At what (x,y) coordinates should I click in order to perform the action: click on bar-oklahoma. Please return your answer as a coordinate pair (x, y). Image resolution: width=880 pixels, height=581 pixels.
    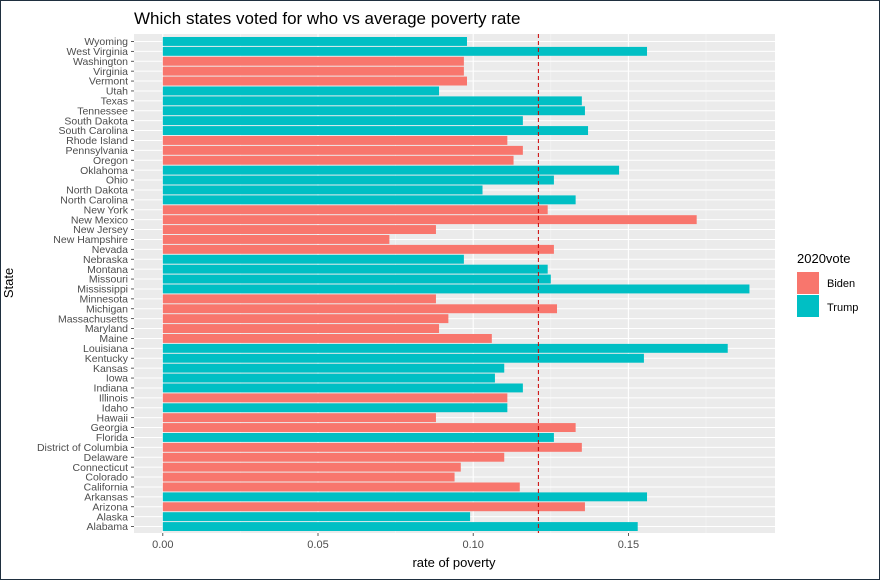
    Looking at the image, I should click on (391, 170).